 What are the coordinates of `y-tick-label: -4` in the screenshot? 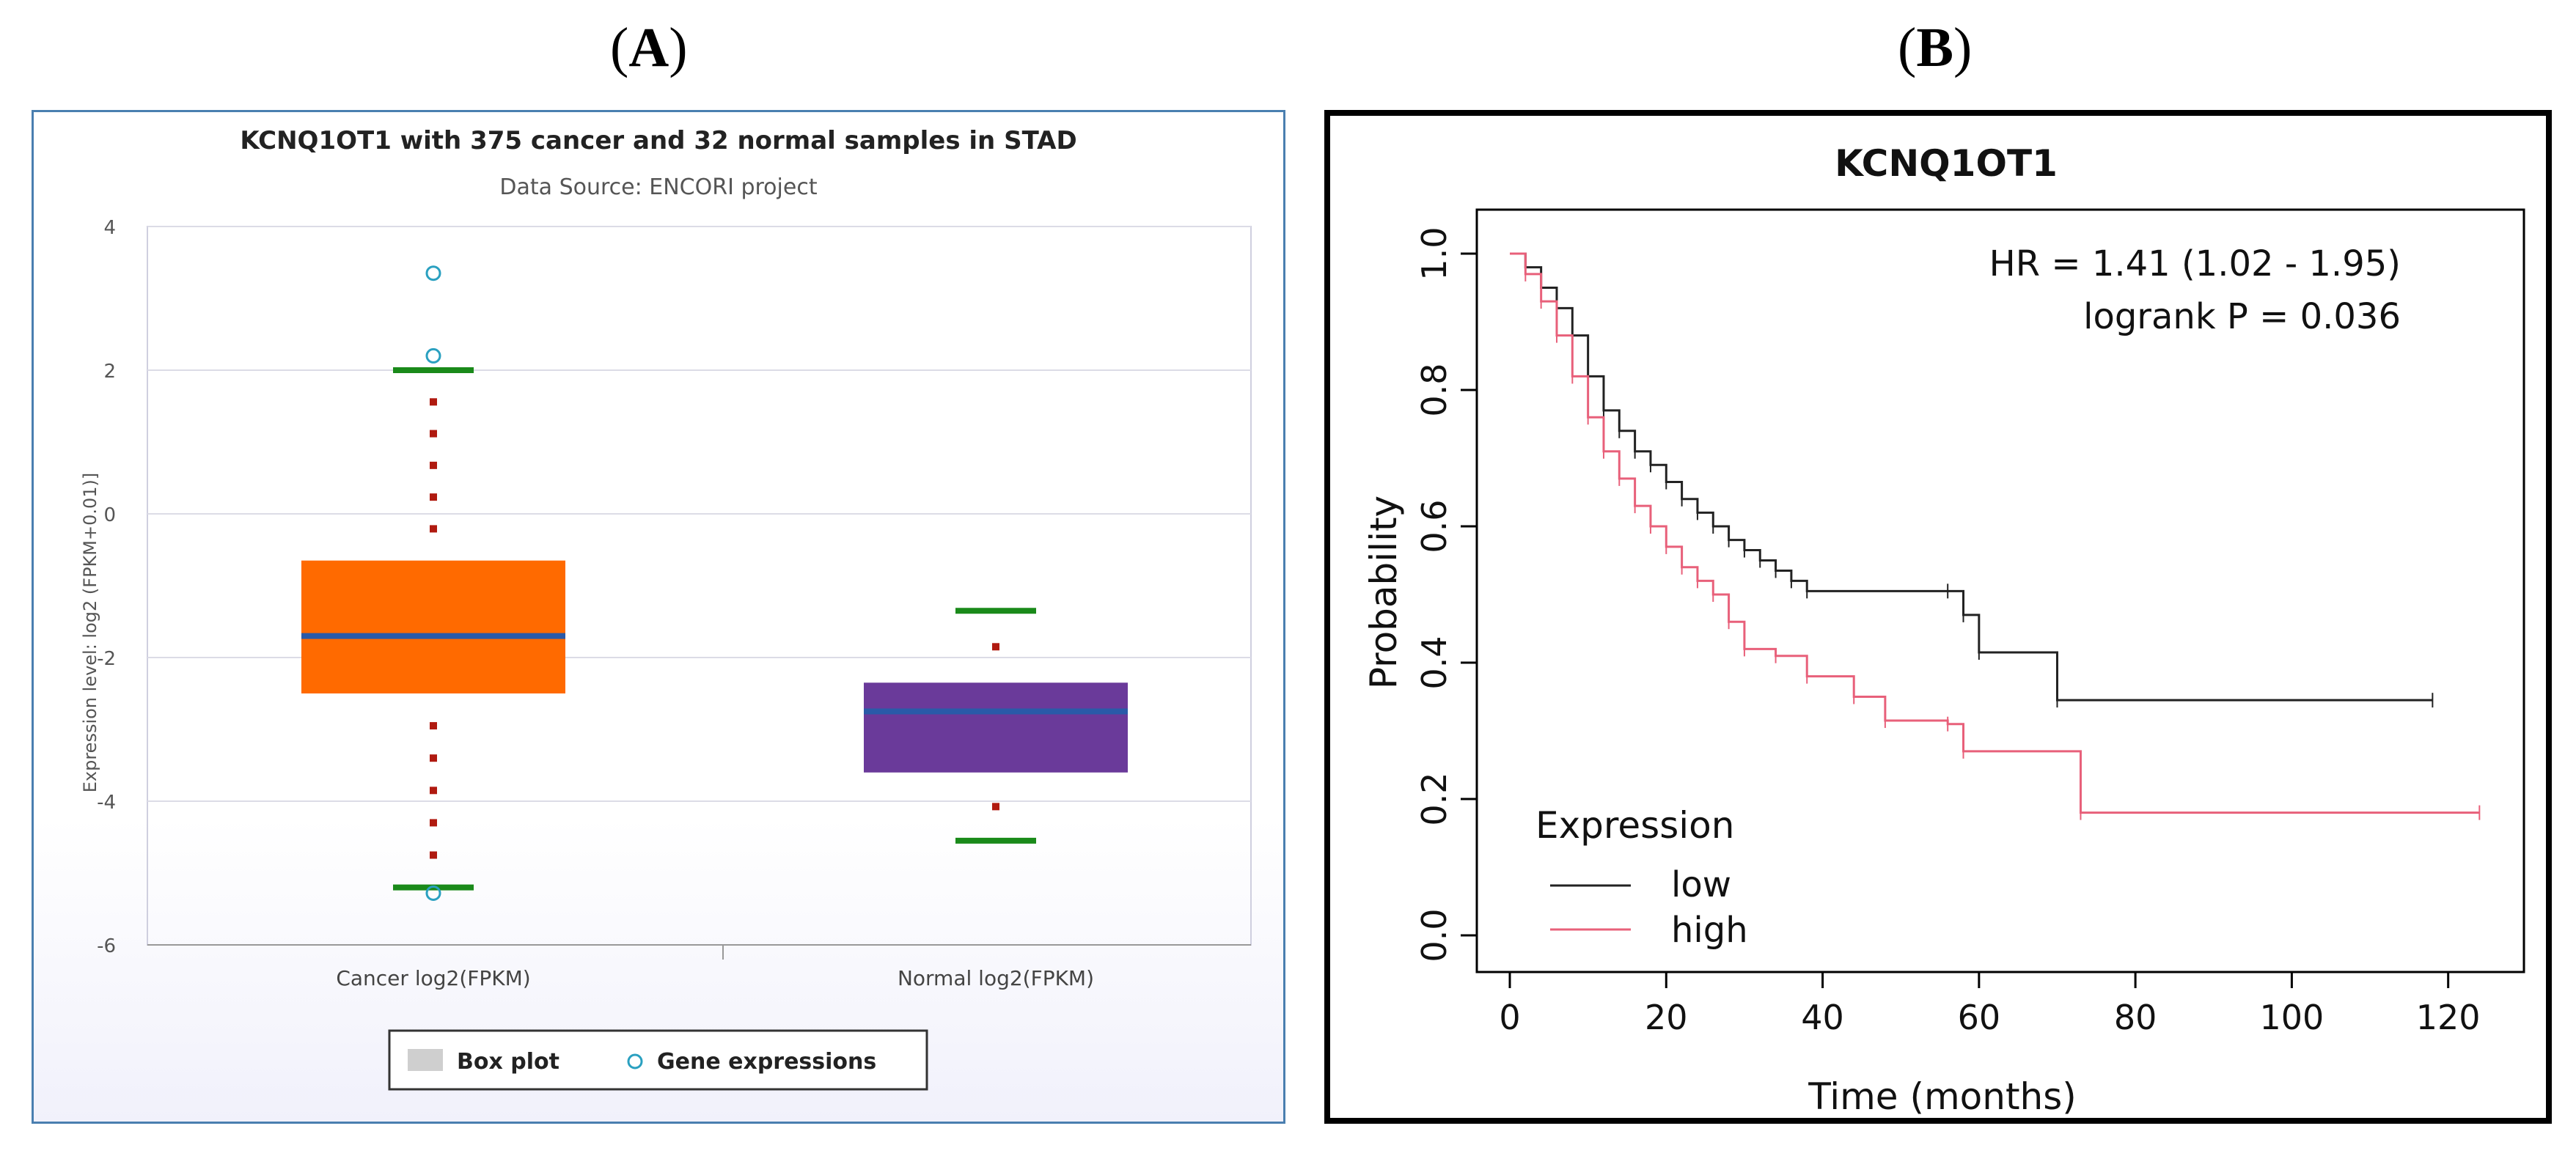 It's located at (106, 803).